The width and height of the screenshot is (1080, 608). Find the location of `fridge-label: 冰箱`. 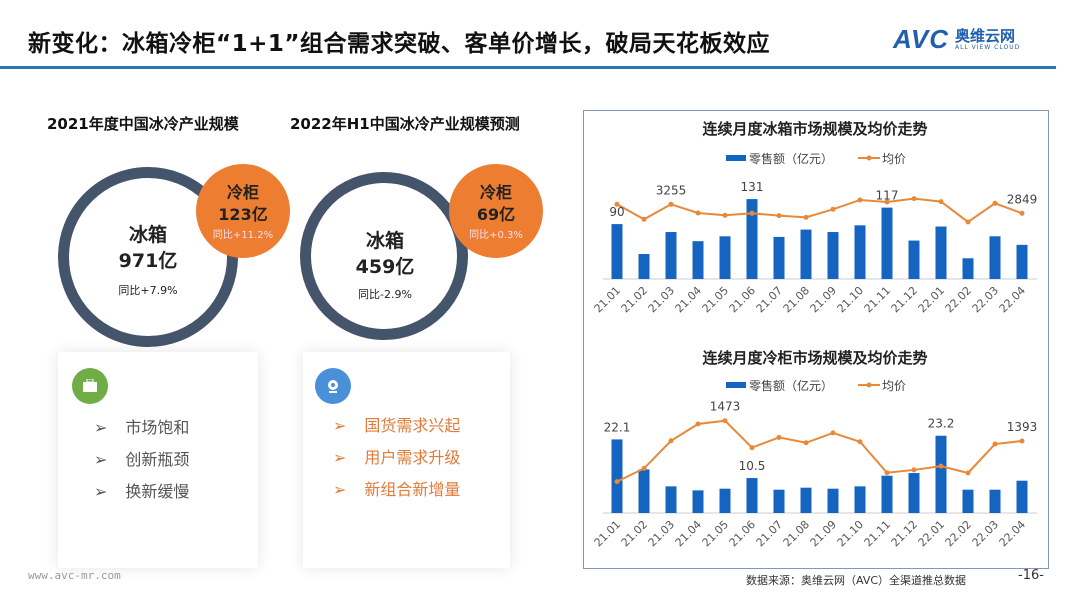

fridge-label: 冰箱 is located at coordinates (384, 241).